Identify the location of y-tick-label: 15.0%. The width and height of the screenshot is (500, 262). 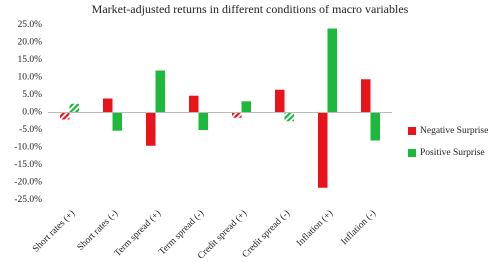
(29, 60).